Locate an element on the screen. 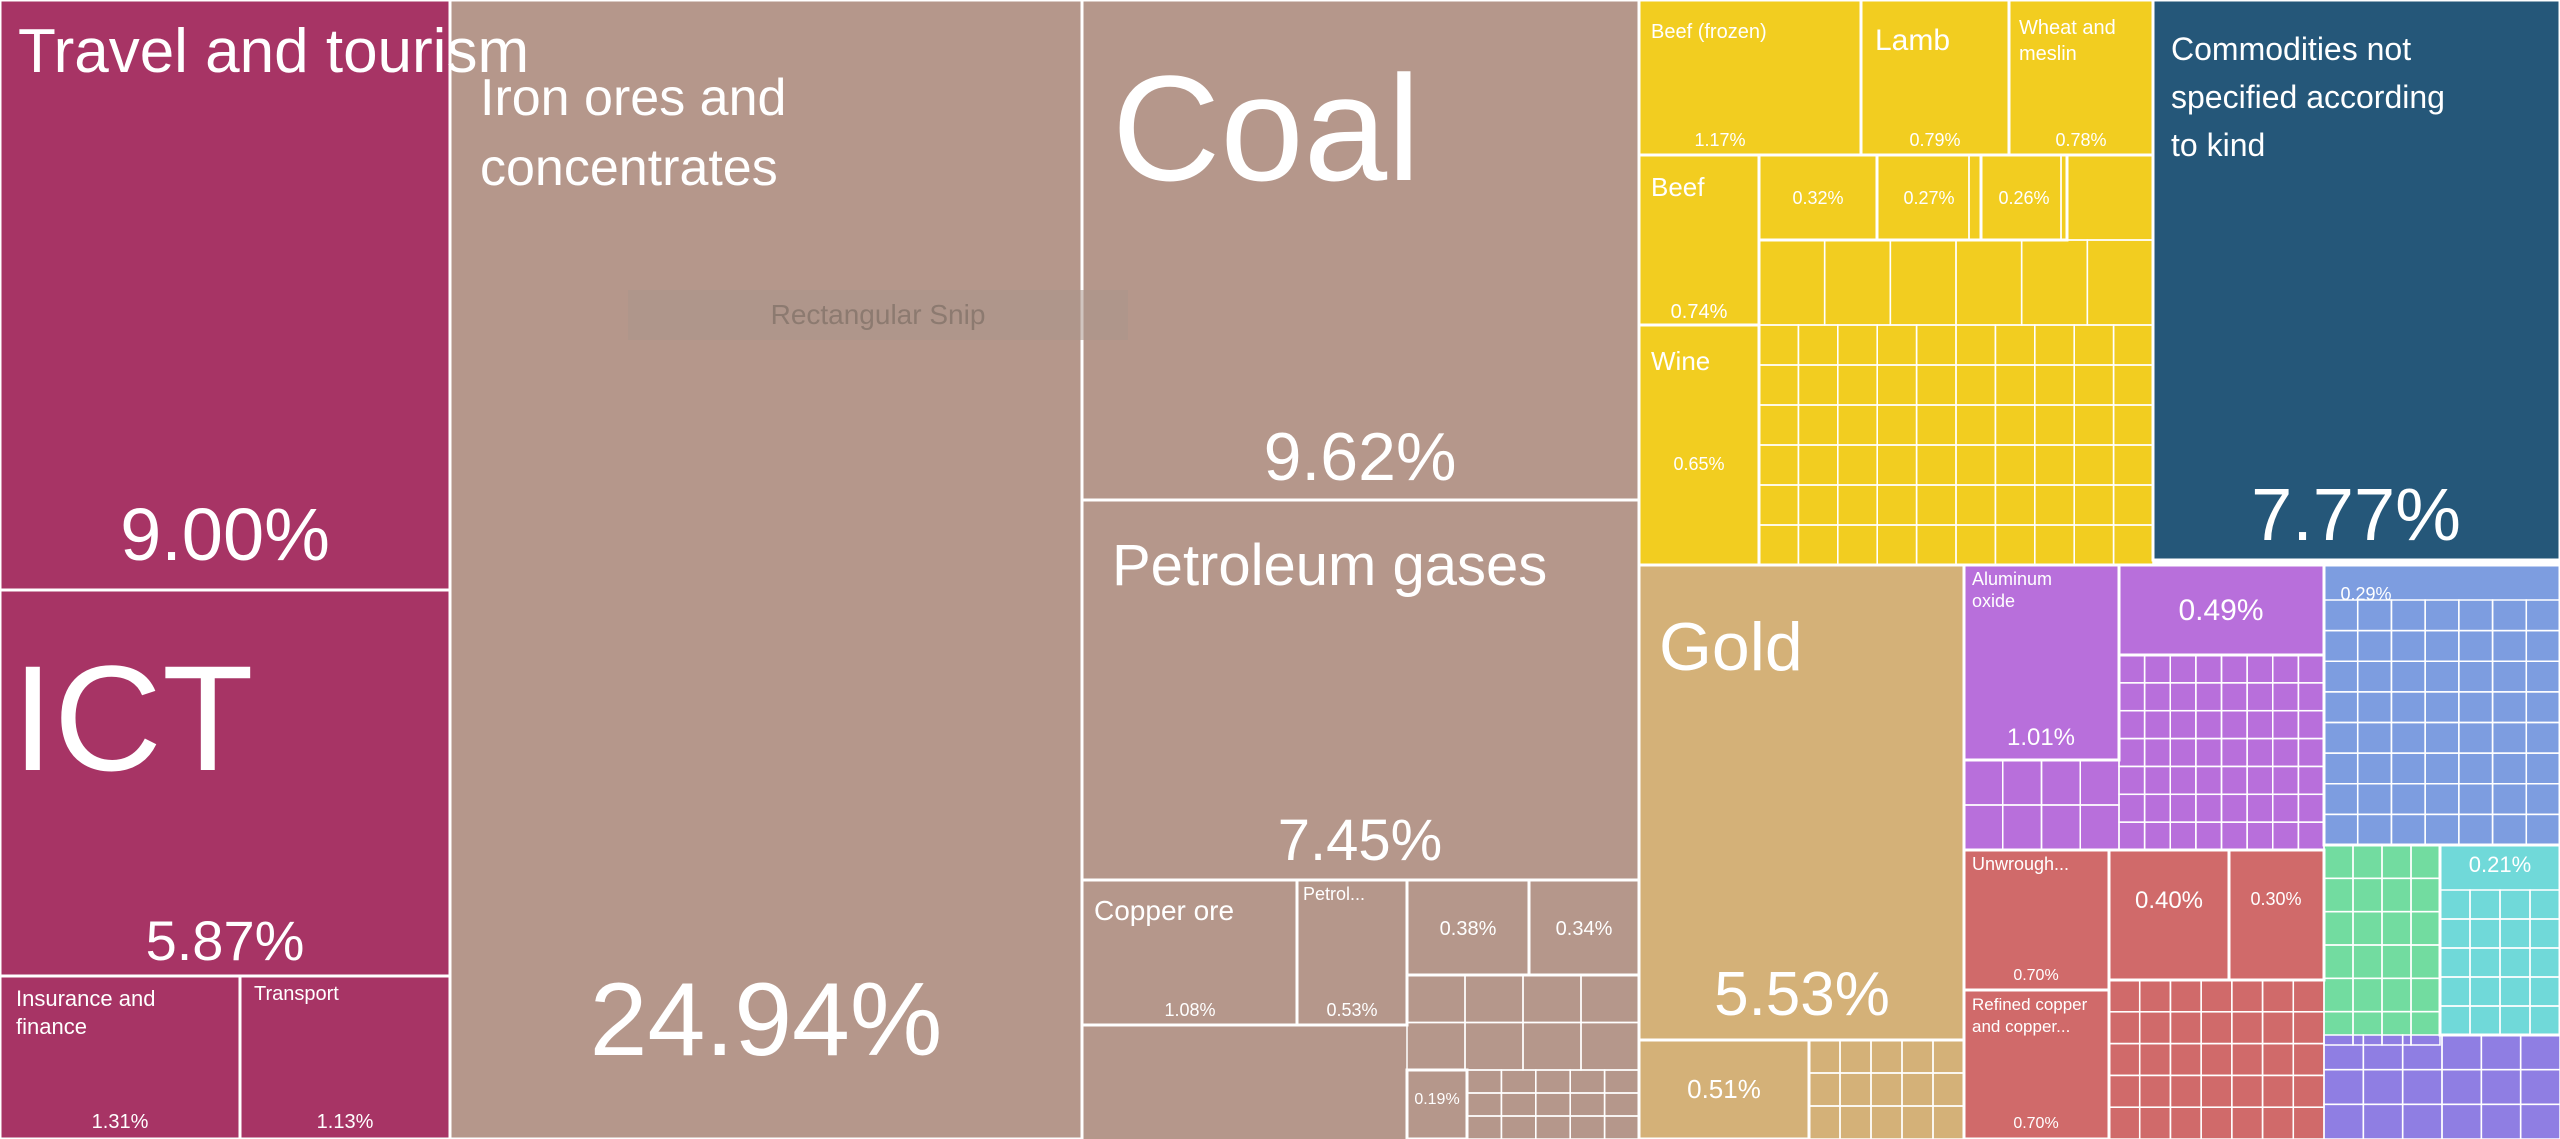 The width and height of the screenshot is (2560, 1139). tile-copper-ore is located at coordinates (1189, 952).